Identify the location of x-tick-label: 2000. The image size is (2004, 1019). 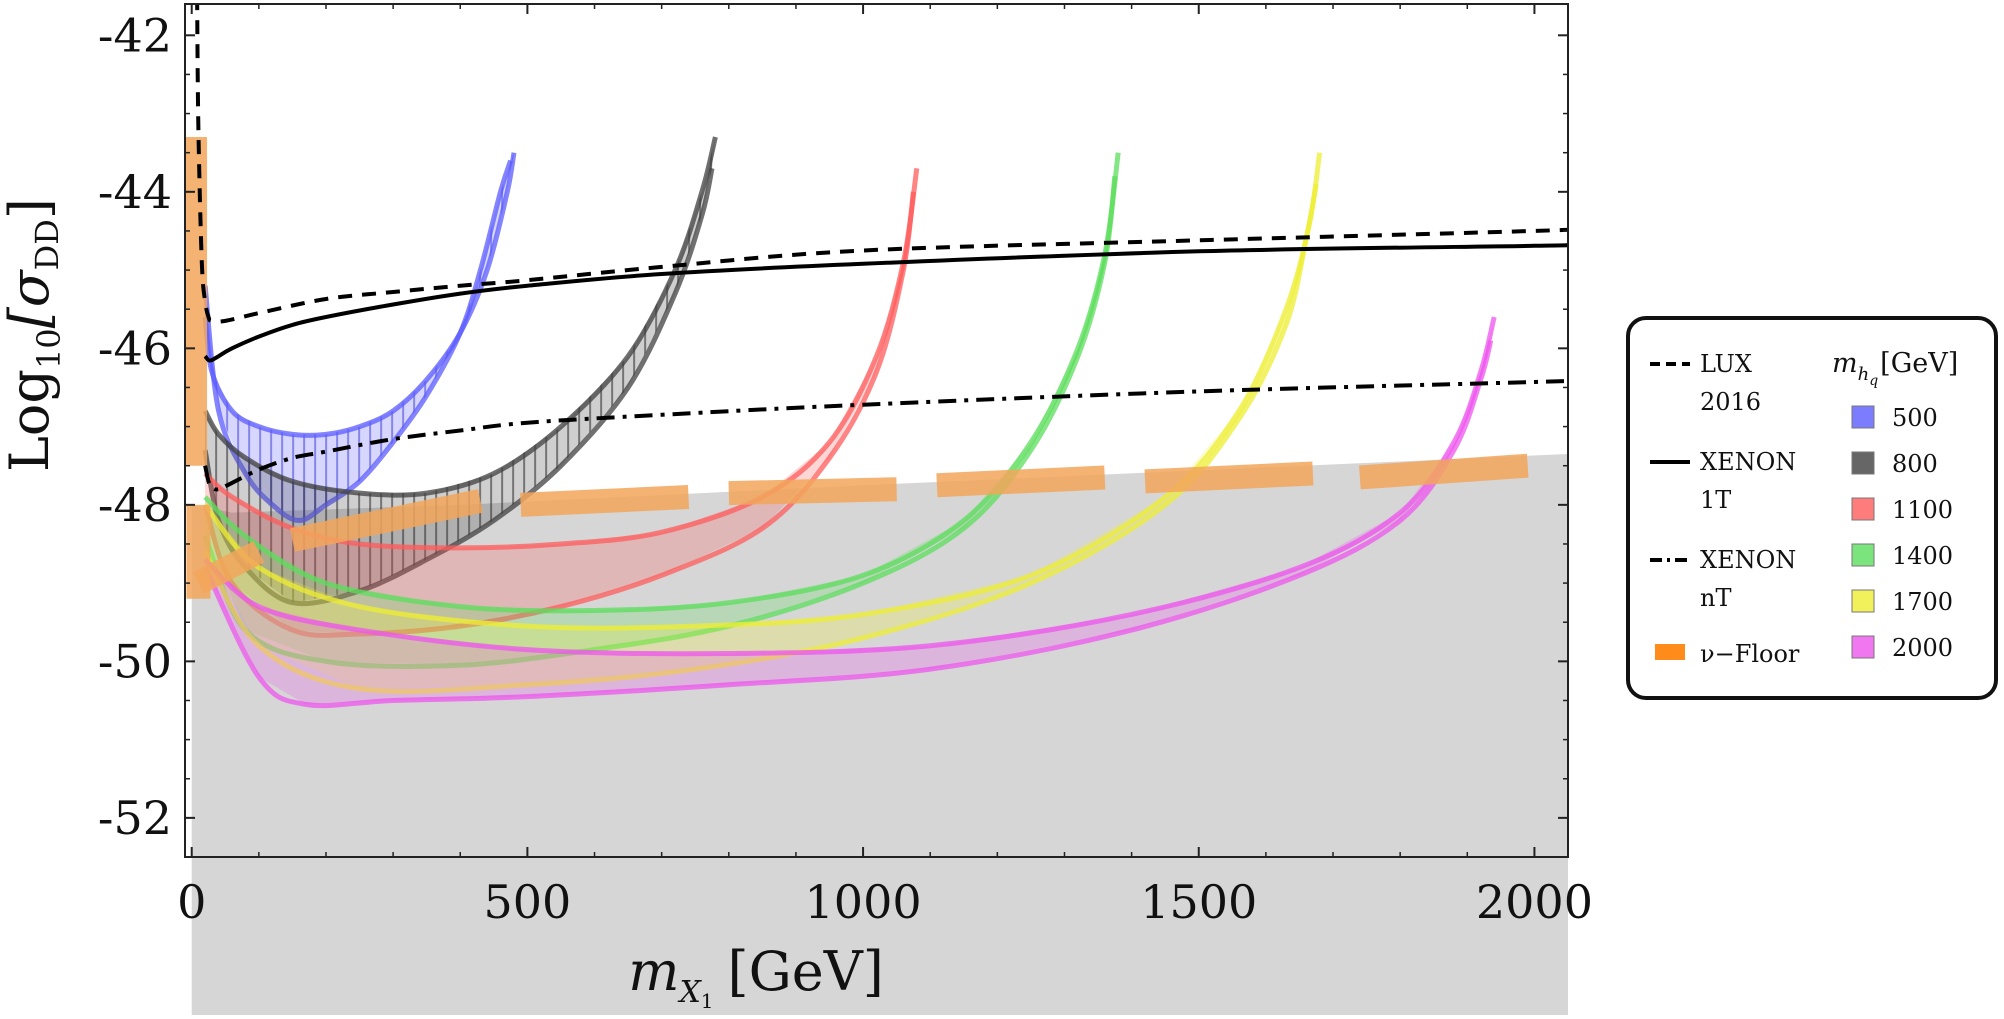
(1534, 902).